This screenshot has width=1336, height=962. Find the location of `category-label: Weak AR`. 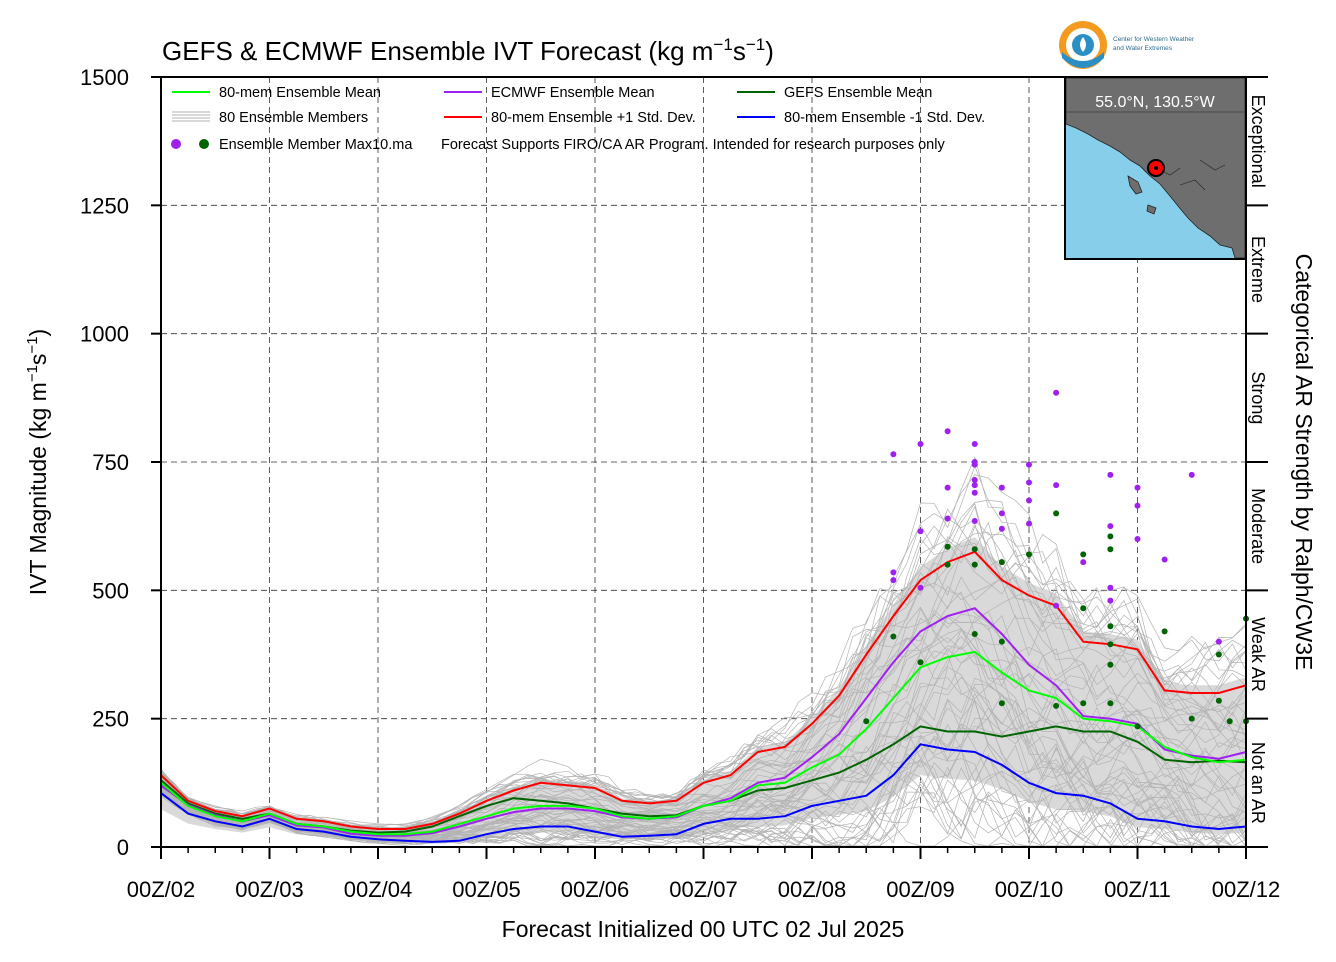

category-label: Weak AR is located at coordinates (1258, 654).